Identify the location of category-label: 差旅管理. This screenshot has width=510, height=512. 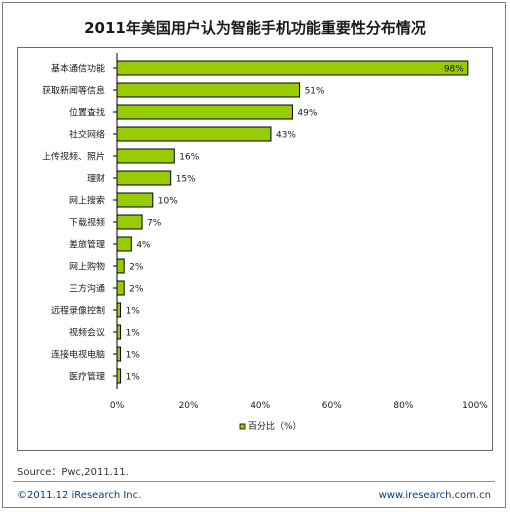
(87, 245).